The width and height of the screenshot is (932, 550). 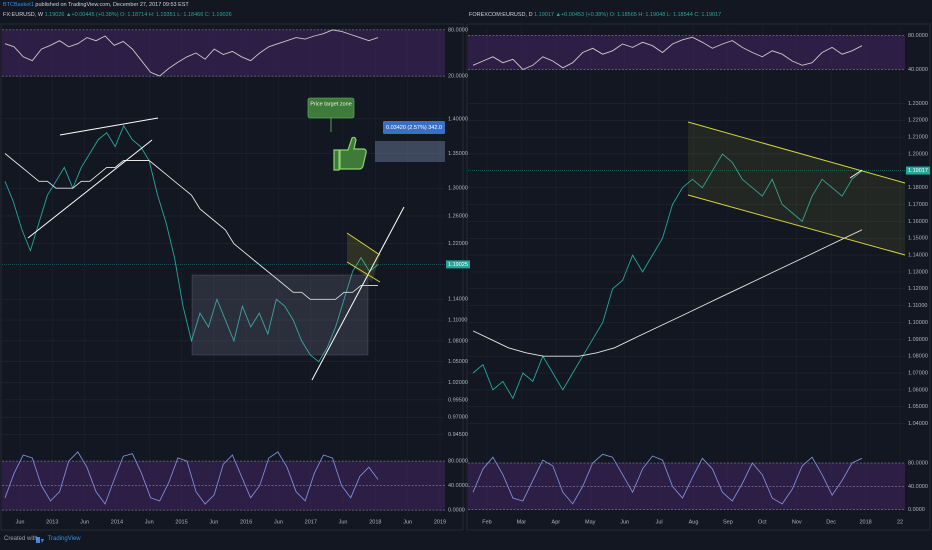 I want to click on ohlc: C: 1.19017, so click(x=708, y=15).